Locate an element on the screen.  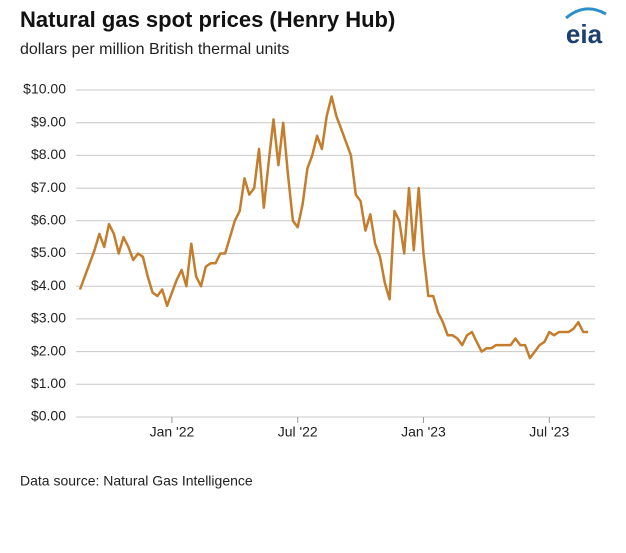
y-tick-label: $7.00 is located at coordinates (48, 187).